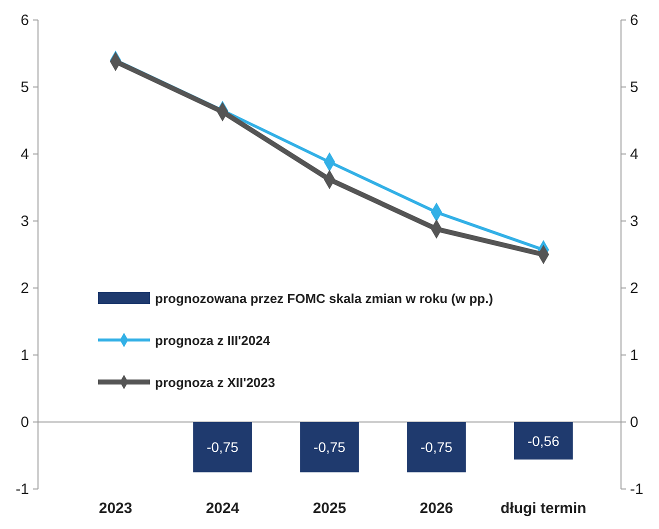 This screenshot has height=529, width=659. What do you see at coordinates (634, 154) in the screenshot?
I see `y2-tick-label: 4` at bounding box center [634, 154].